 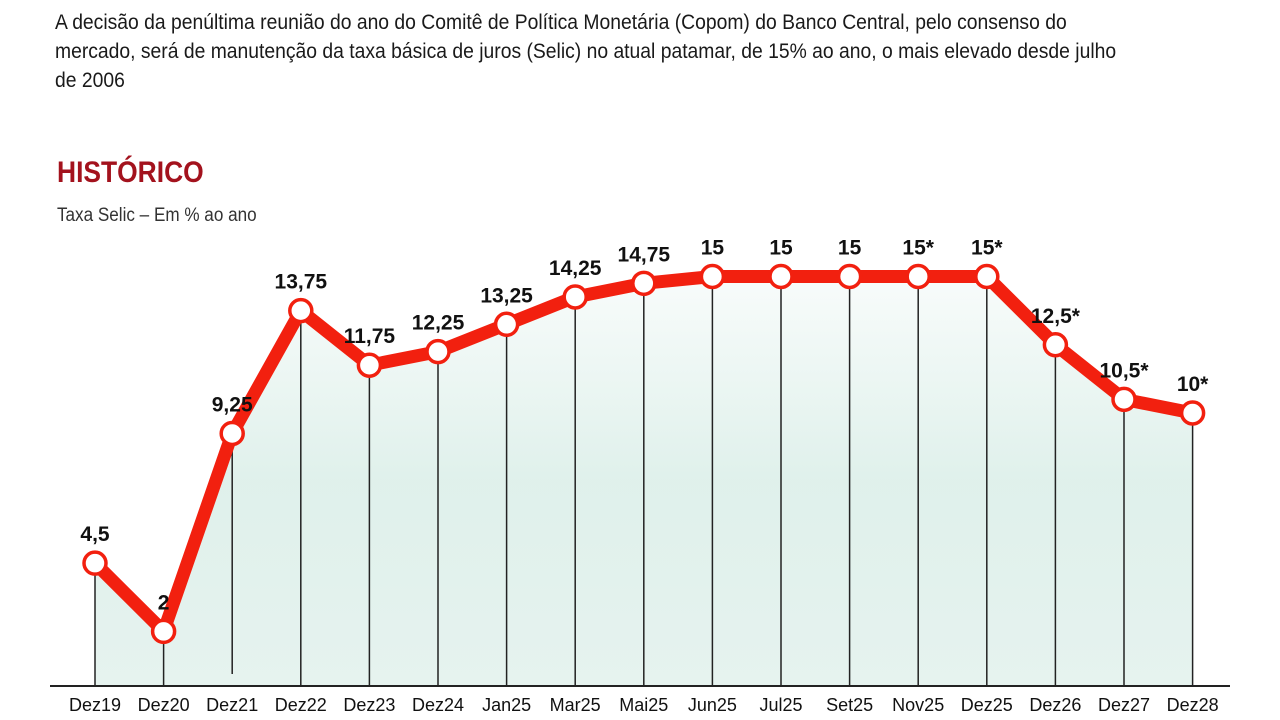 I want to click on data-label: 13,25, so click(x=506, y=295).